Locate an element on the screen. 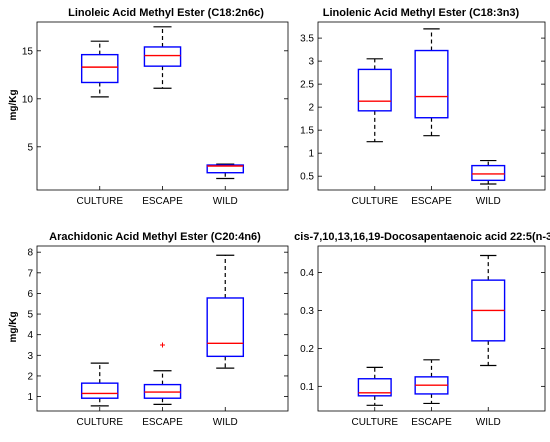  y-axis: 5 10 15 is located at coordinates (155, 99).